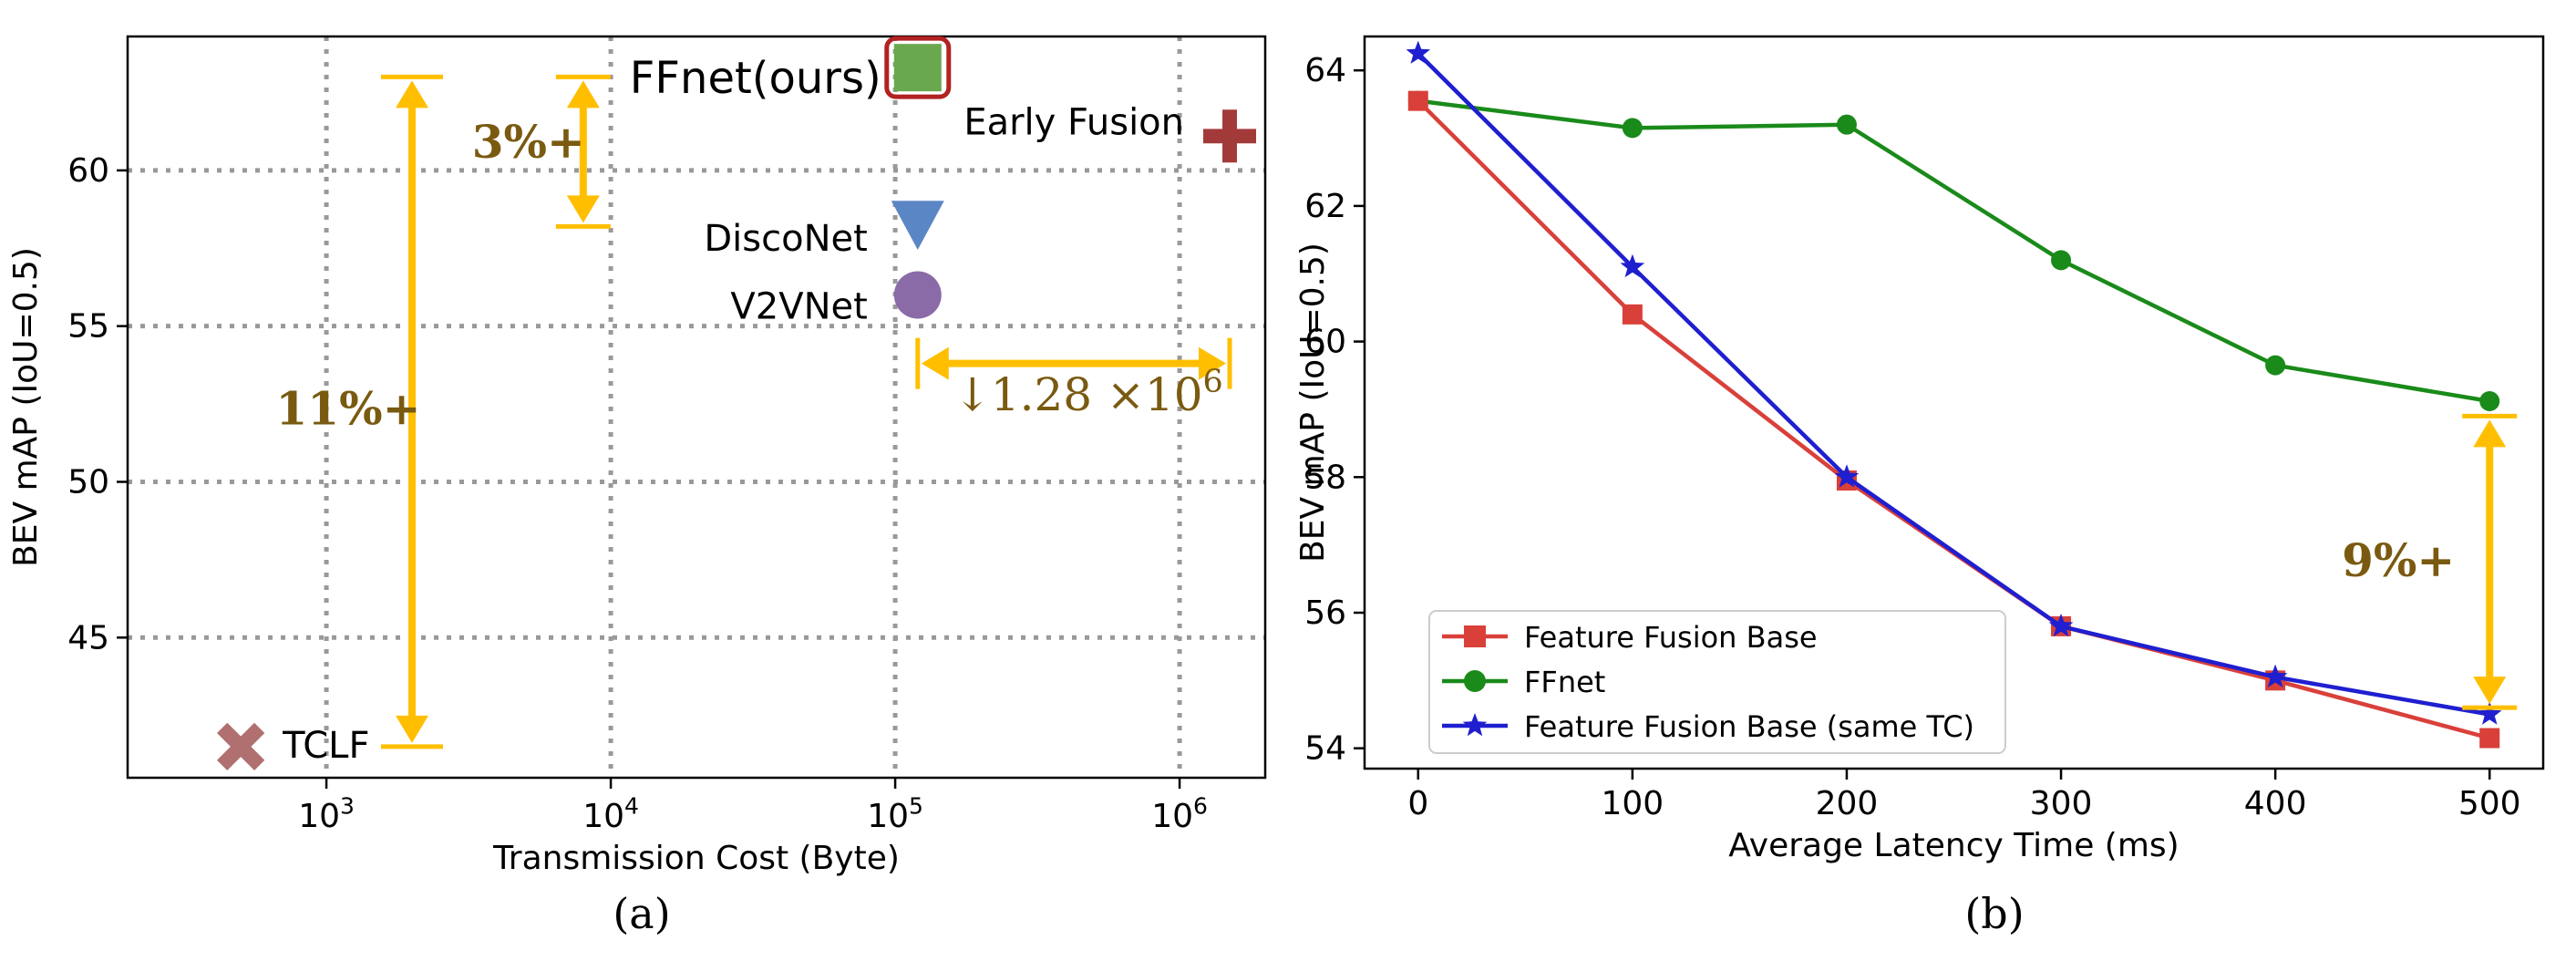 The image size is (2576, 961). What do you see at coordinates (917, 295) in the screenshot?
I see `point-v2vnet` at bounding box center [917, 295].